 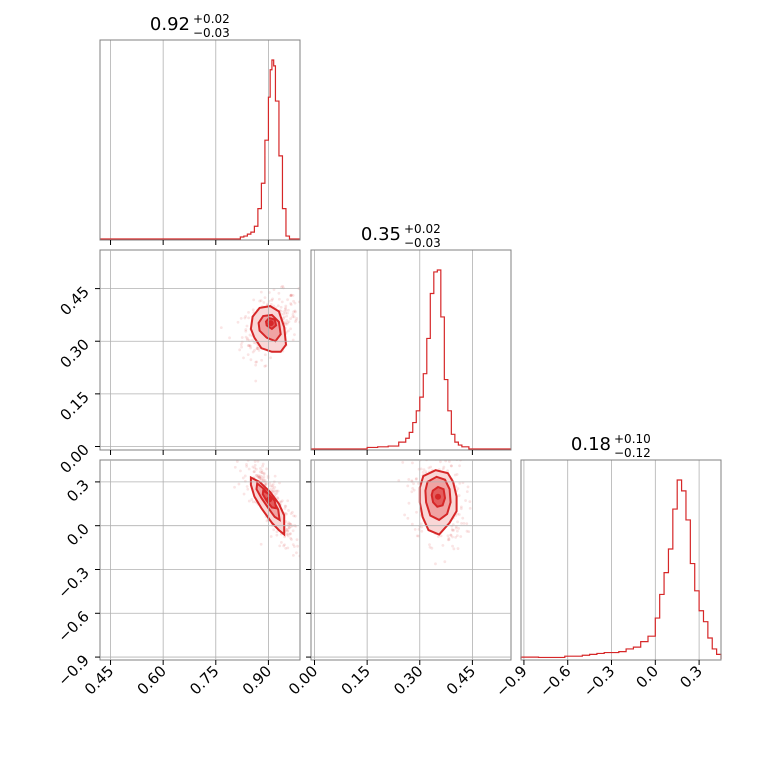 What do you see at coordinates (422, 243) in the screenshot?
I see `param-1-minus-error: −0.03` at bounding box center [422, 243].